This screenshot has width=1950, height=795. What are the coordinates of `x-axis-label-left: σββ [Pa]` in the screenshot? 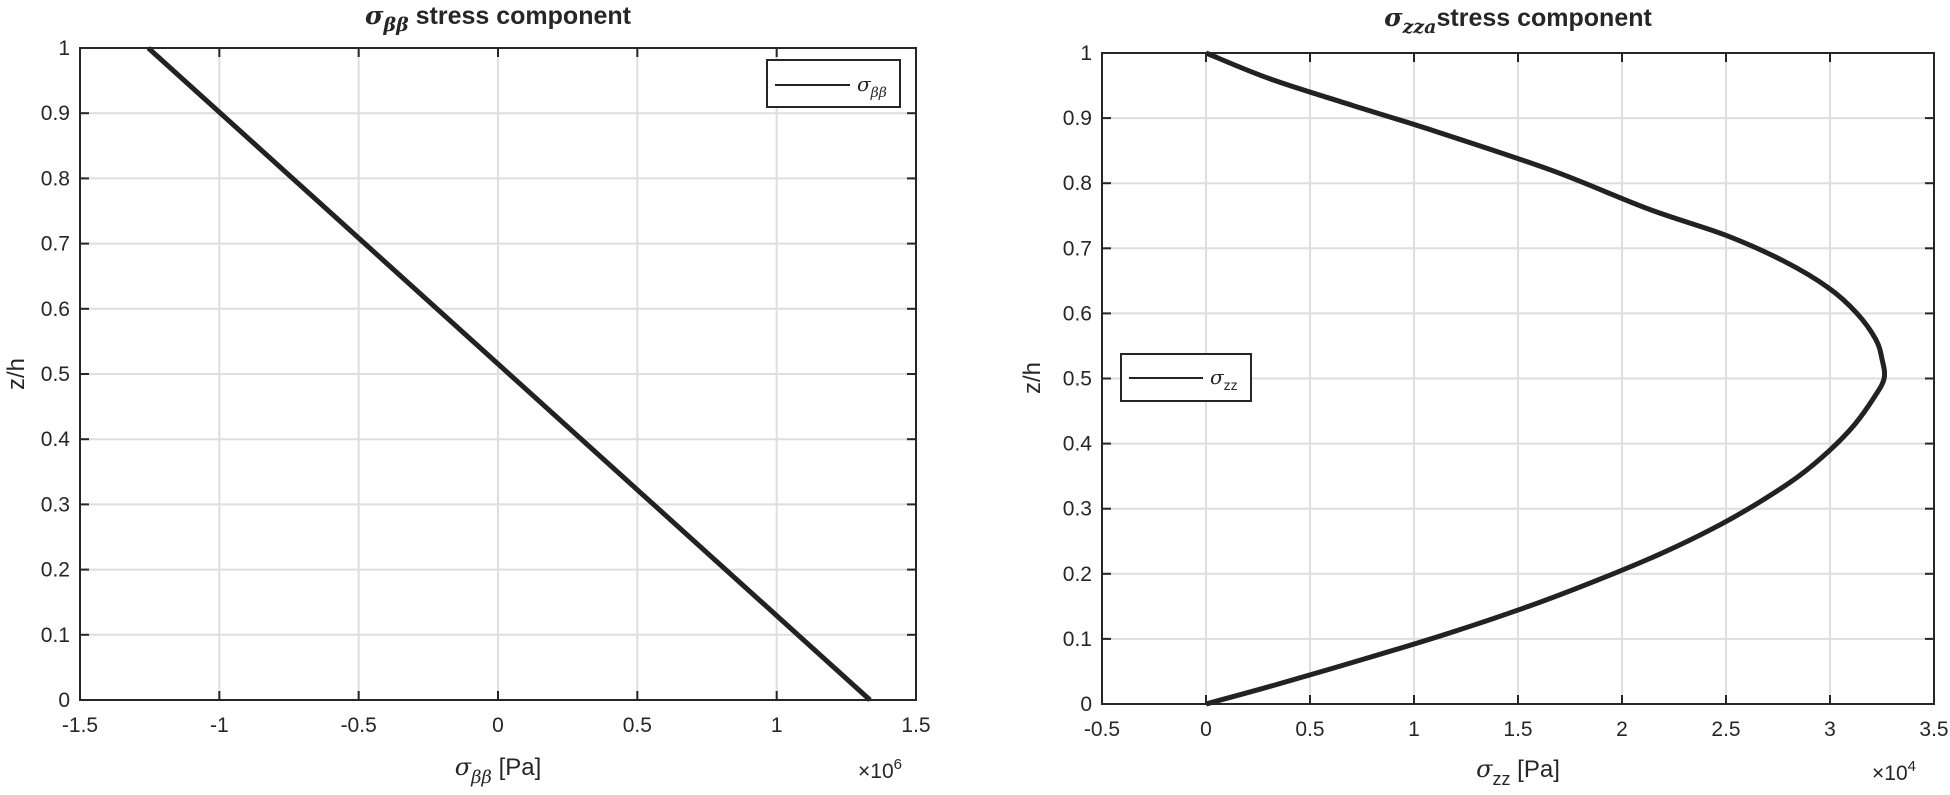 It's located at (498, 770).